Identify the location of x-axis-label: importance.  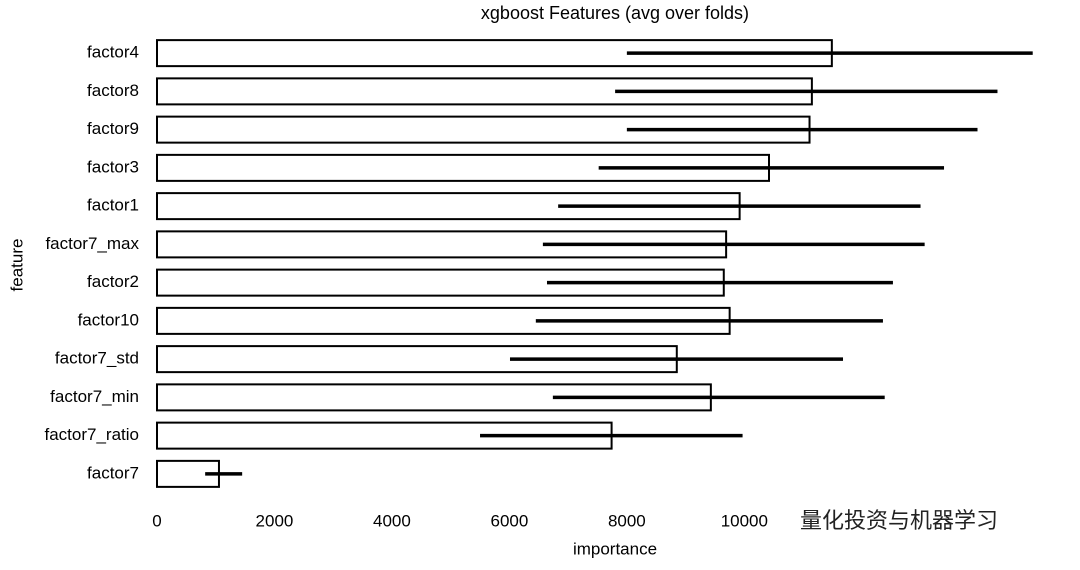
(615, 548).